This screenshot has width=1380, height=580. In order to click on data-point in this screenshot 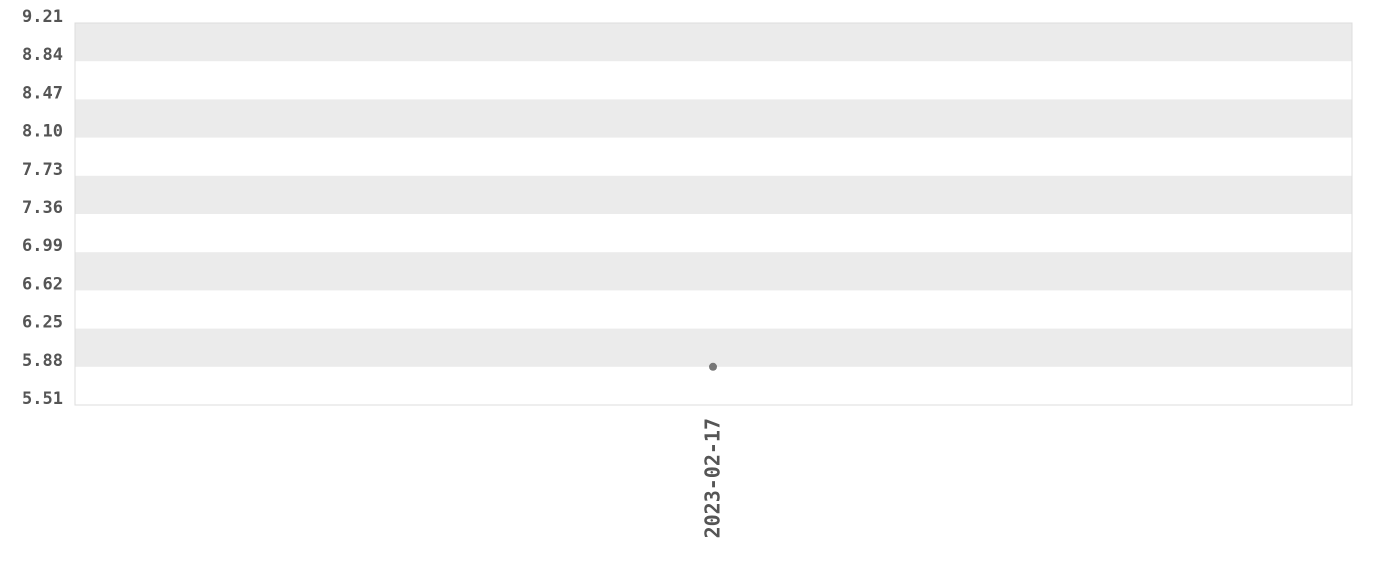, I will do `click(713, 366)`.